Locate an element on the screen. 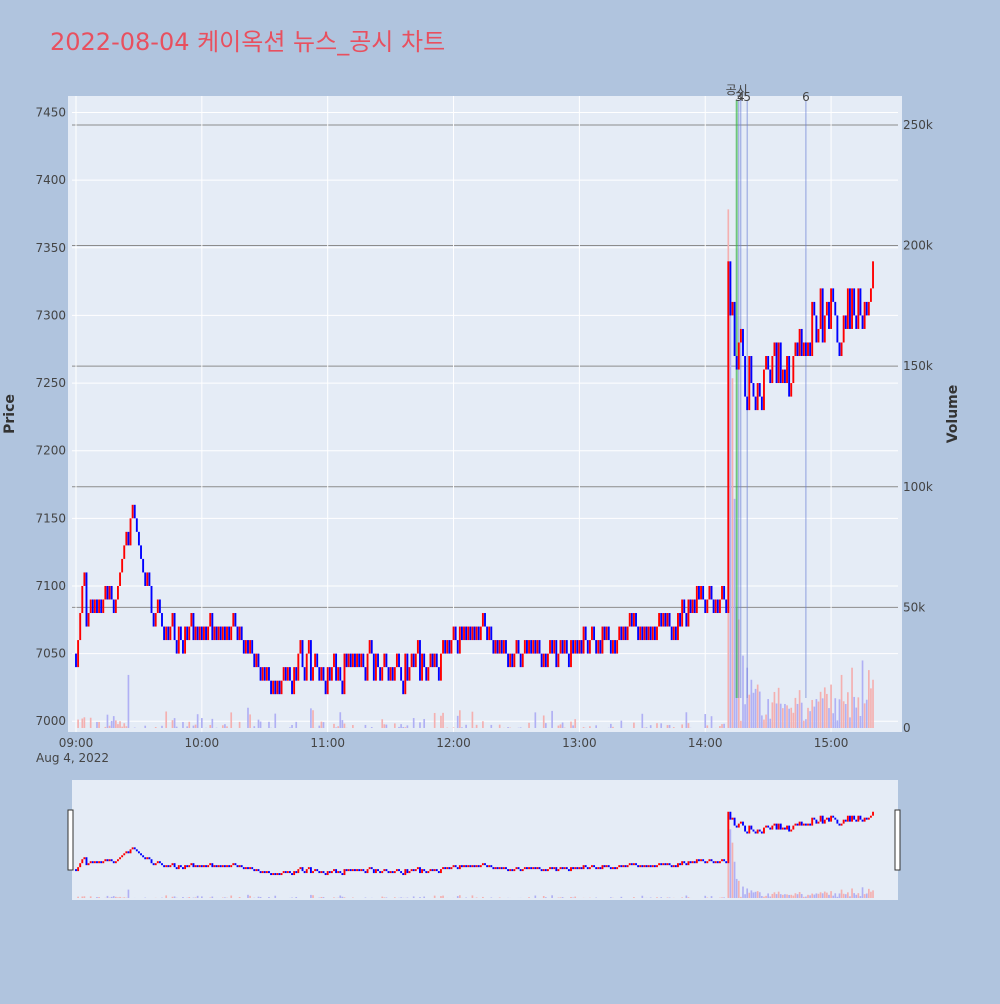 The height and width of the screenshot is (1004, 1000). range-slider-track is located at coordinates (485, 840).